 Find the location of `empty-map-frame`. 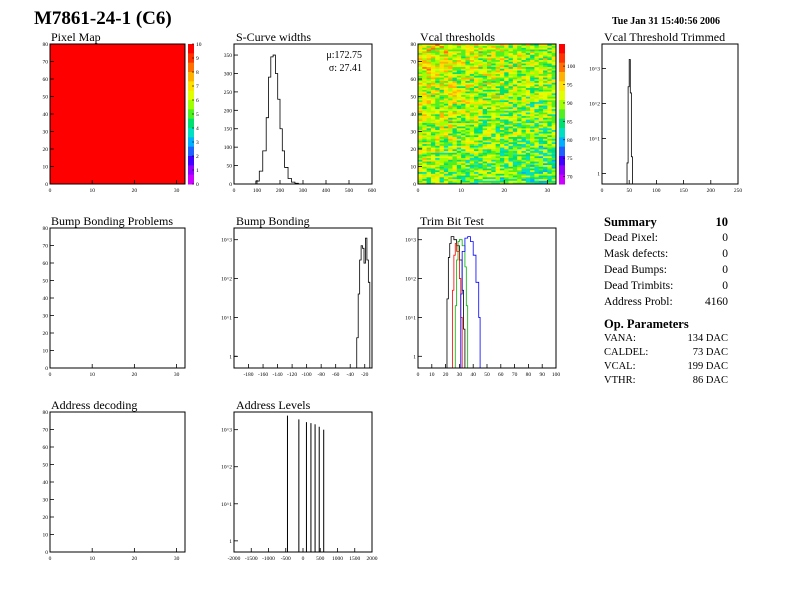

empty-map-frame is located at coordinates (117, 482).